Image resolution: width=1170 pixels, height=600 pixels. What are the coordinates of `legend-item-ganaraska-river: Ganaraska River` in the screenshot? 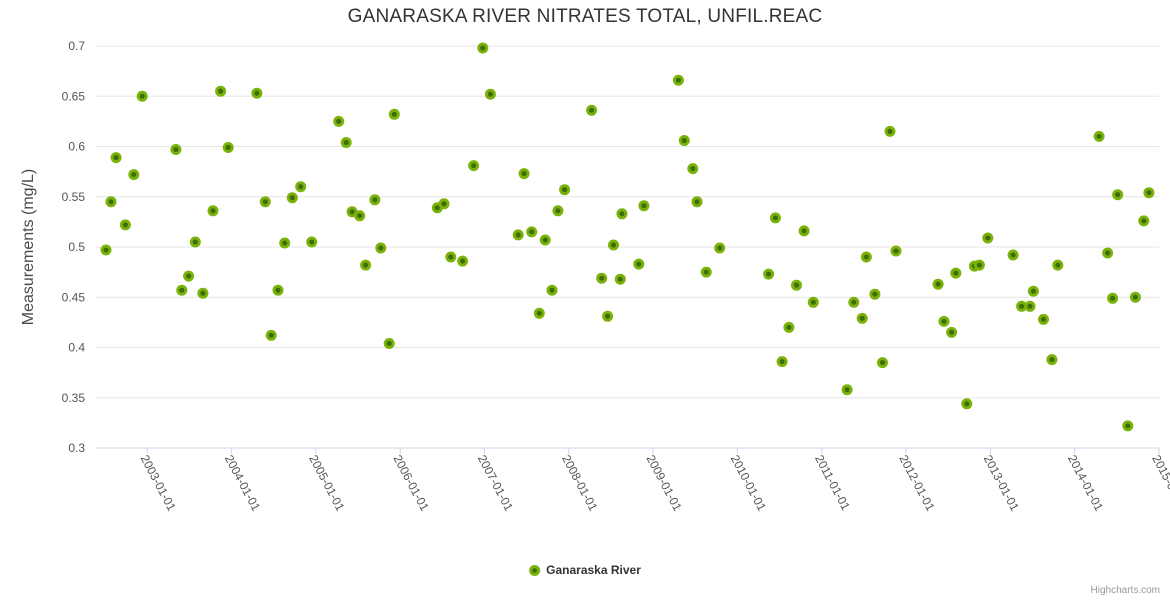 It's located at (585, 570).